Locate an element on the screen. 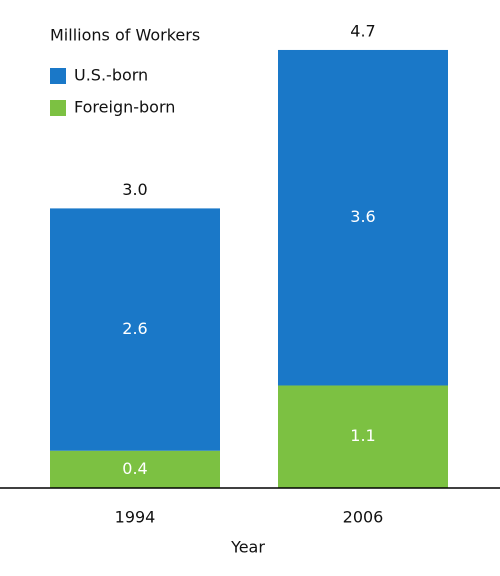 This screenshot has height=576, width=500. data-label: 1.1 is located at coordinates (362, 435).